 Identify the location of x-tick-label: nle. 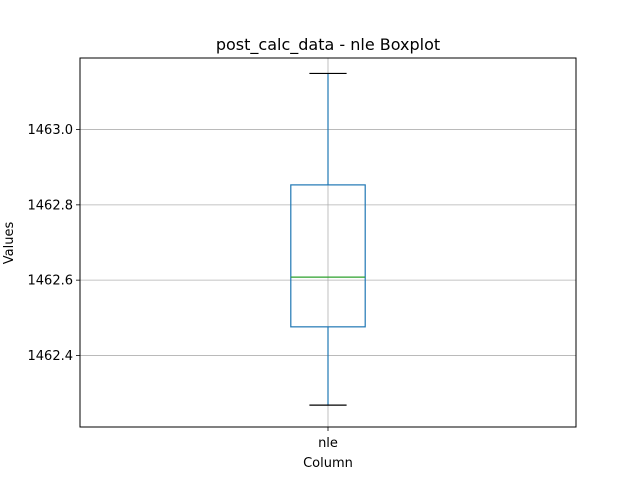
(328, 443).